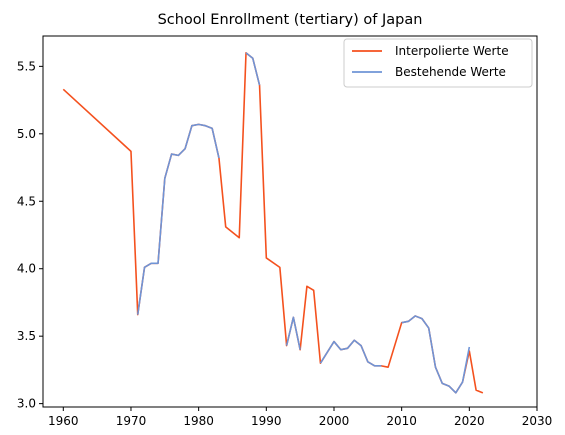 This screenshot has height=435, width=565. What do you see at coordinates (537, 421) in the screenshot?
I see `x-tick-label: 2030` at bounding box center [537, 421].